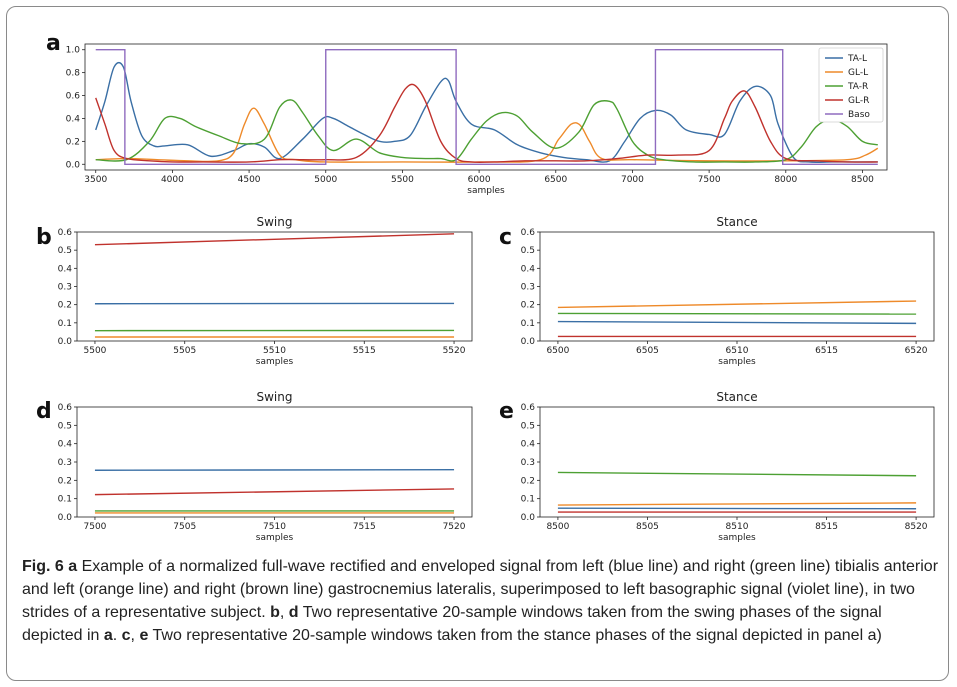 The height and width of the screenshot is (687, 957). Describe the element at coordinates (486, 191) in the screenshot. I see `x-axis-label-a: samples` at that location.